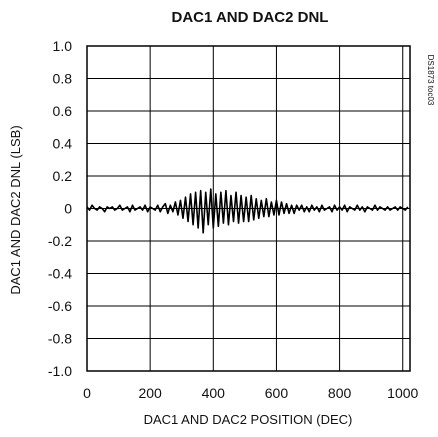 This screenshot has width=438, height=437. What do you see at coordinates (214, 393) in the screenshot?
I see `x-tick-label: 400` at bounding box center [214, 393].